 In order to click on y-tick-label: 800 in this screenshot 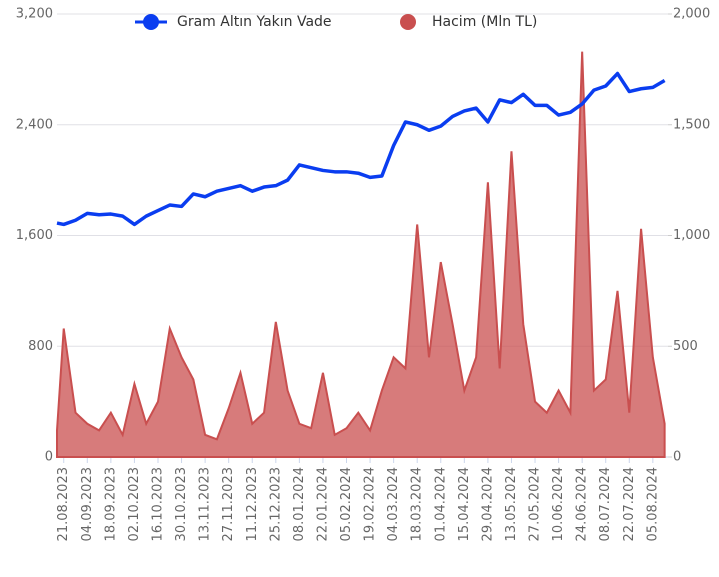, I will do `click(40, 346)`.